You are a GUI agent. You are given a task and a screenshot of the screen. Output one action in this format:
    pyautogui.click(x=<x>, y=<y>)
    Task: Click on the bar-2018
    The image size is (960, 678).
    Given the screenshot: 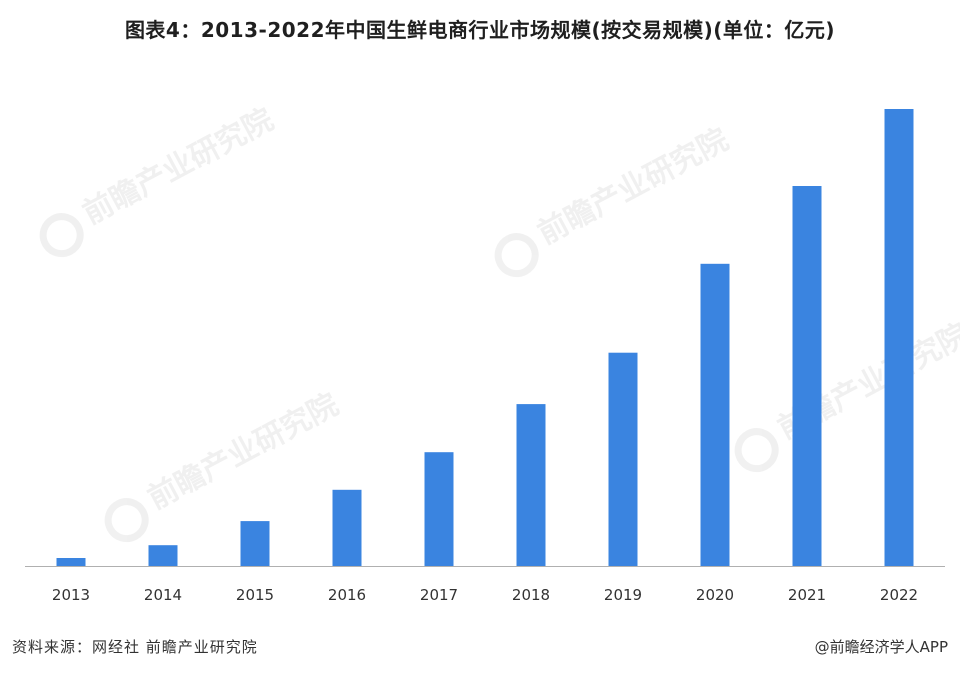 What is the action you would take?
    pyautogui.click(x=531, y=485)
    